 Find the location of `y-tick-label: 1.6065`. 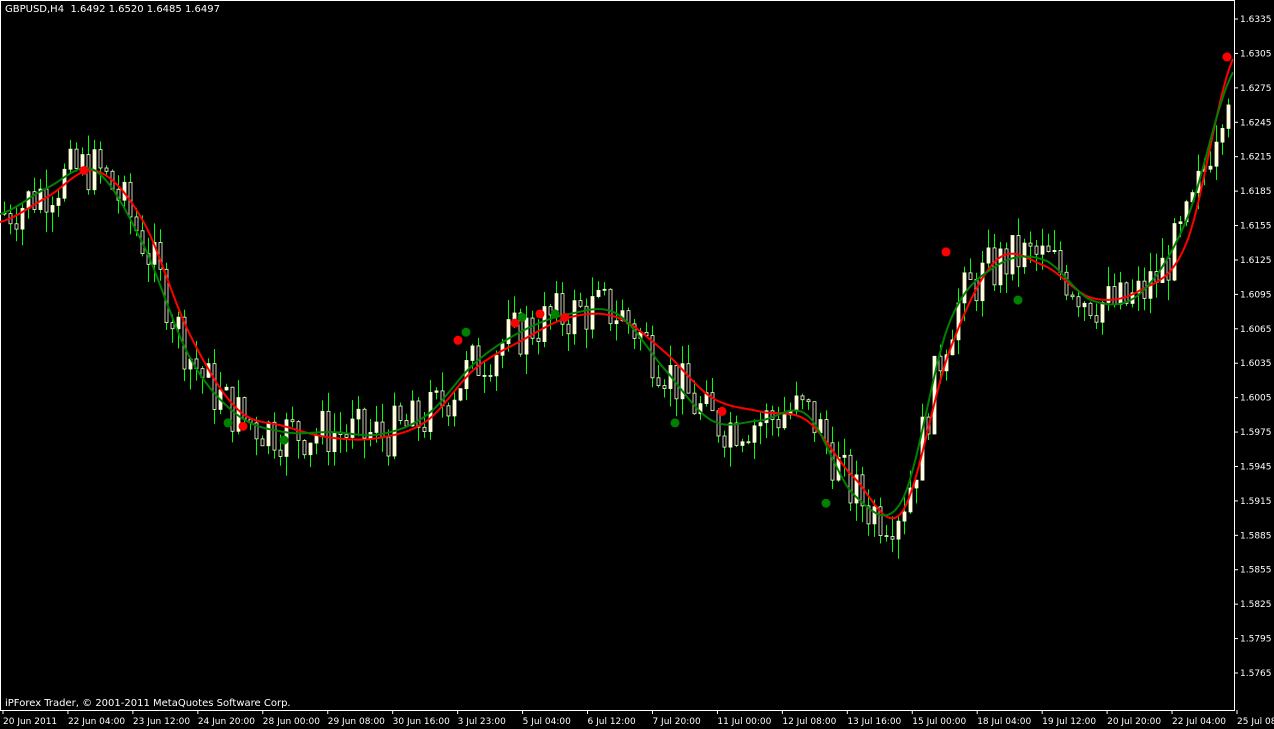

y-tick-label: 1.6065 is located at coordinates (1256, 330).